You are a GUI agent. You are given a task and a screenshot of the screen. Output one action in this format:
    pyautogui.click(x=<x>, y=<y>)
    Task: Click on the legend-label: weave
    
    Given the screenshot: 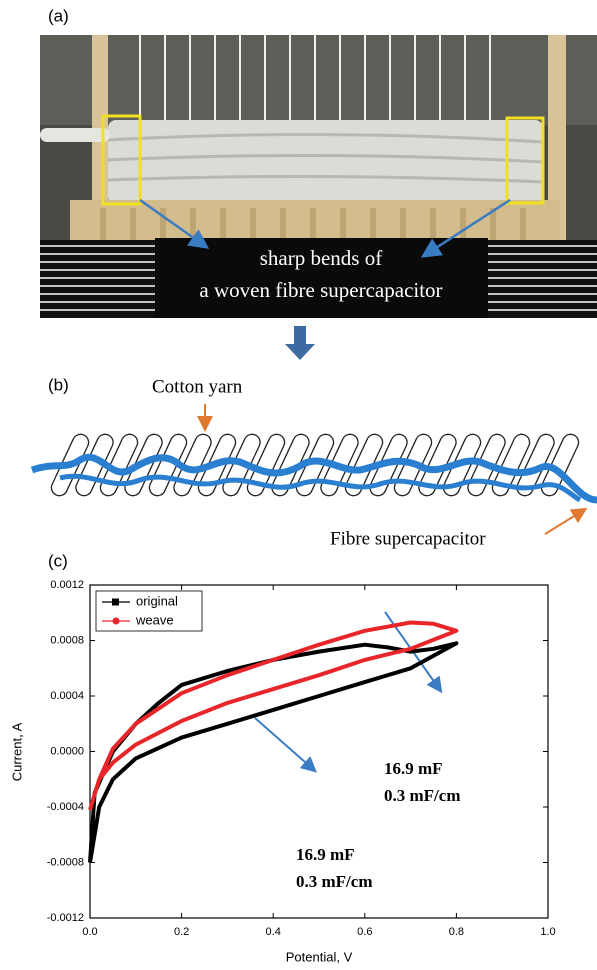 What is the action you would take?
    pyautogui.click(x=154, y=619)
    